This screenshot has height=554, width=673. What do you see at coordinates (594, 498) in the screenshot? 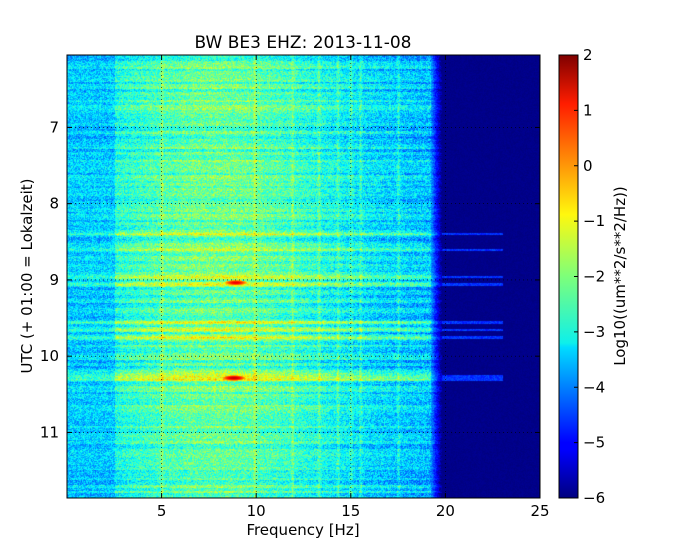
I see `colorbar-tick-label: −6` at bounding box center [594, 498].